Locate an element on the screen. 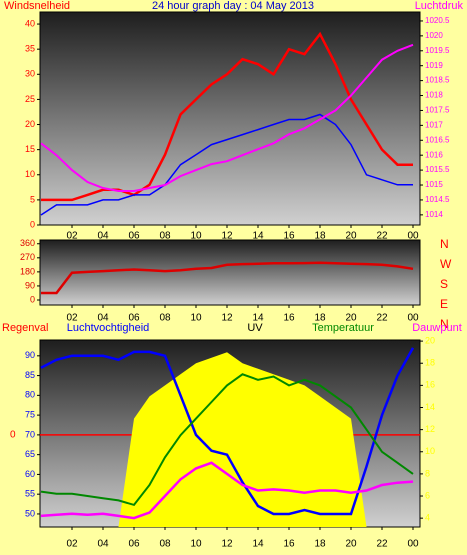 Image resolution: width=467 pixels, height=555 pixels. y-tick-label: 15 is located at coordinates (30, 149).